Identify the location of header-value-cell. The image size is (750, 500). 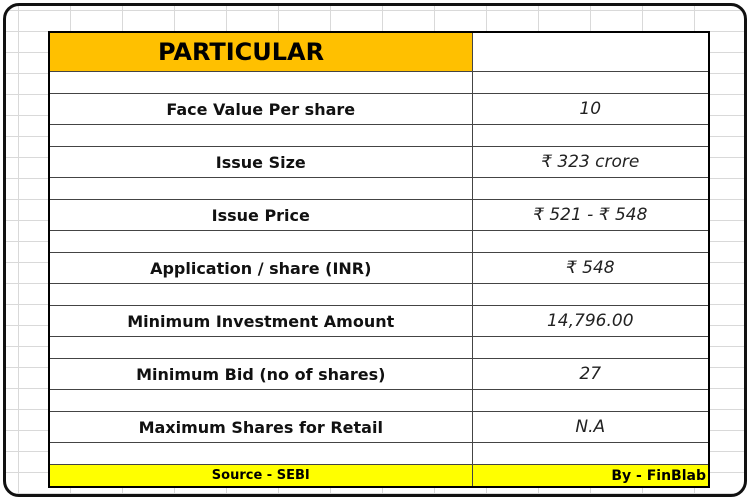
(590, 51).